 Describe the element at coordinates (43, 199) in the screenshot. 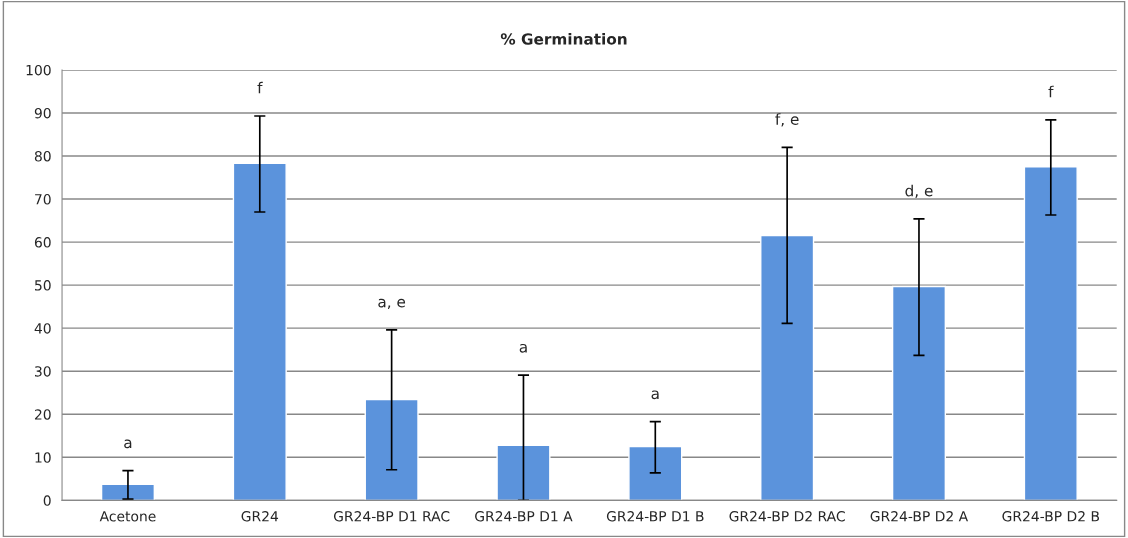

I see `y-tick-label: 70` at that location.